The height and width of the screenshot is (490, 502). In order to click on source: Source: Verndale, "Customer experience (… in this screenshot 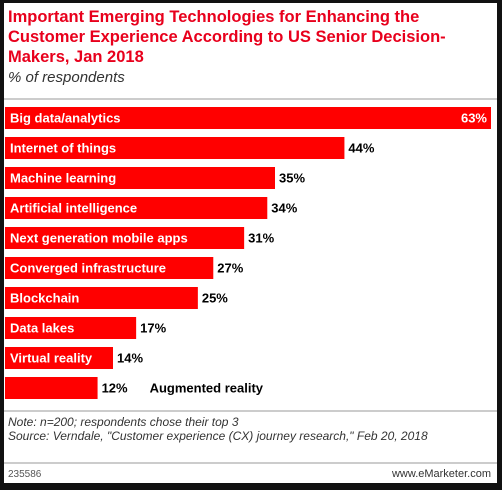, I will do `click(218, 436)`.